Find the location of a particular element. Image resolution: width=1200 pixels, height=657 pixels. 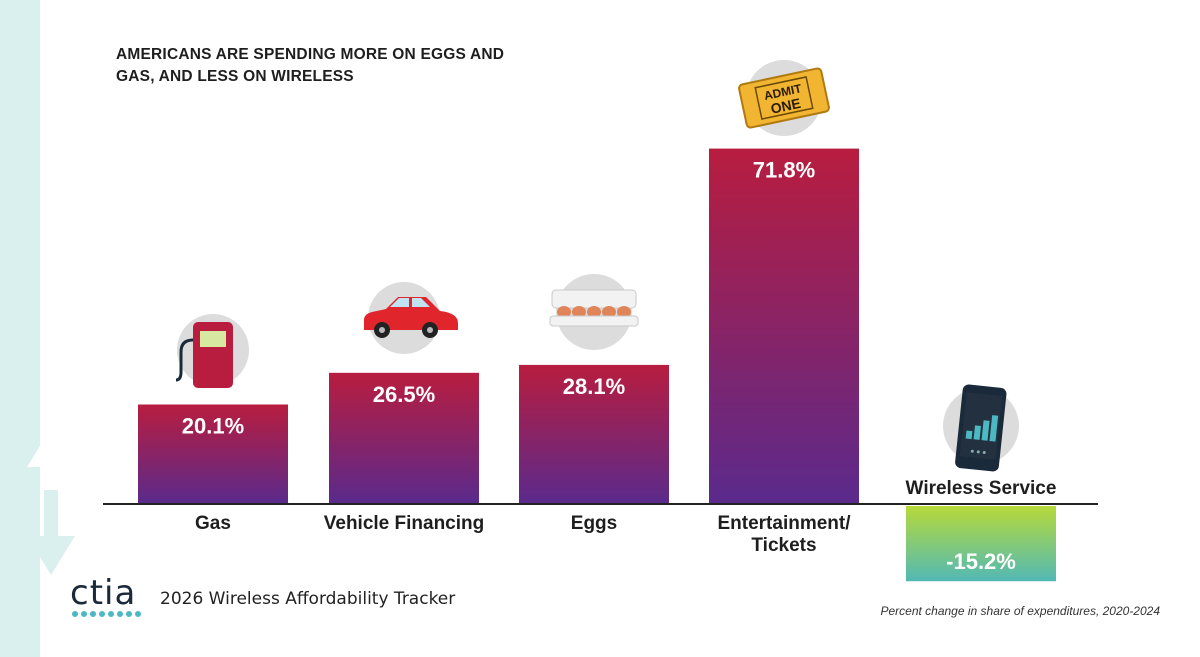

ctia-wordmark: ctia is located at coordinates (103, 593).